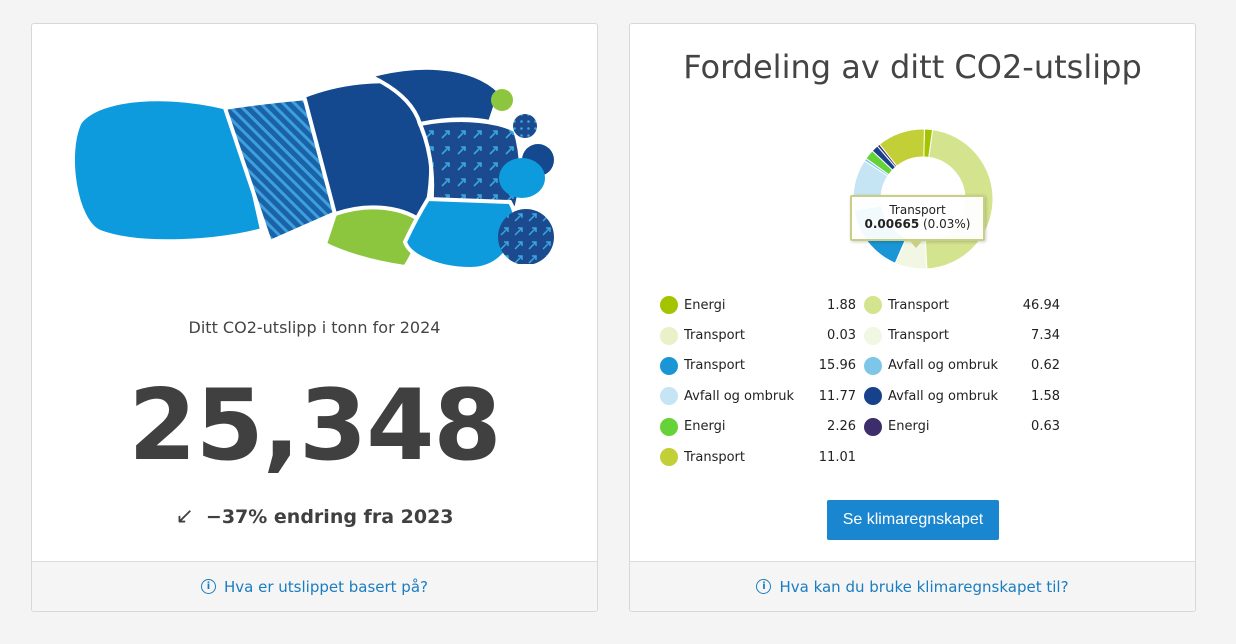  Describe the element at coordinates (912, 67) in the screenshot. I see `chart-title: Fordeling av ditt CO2-utslipp` at that location.